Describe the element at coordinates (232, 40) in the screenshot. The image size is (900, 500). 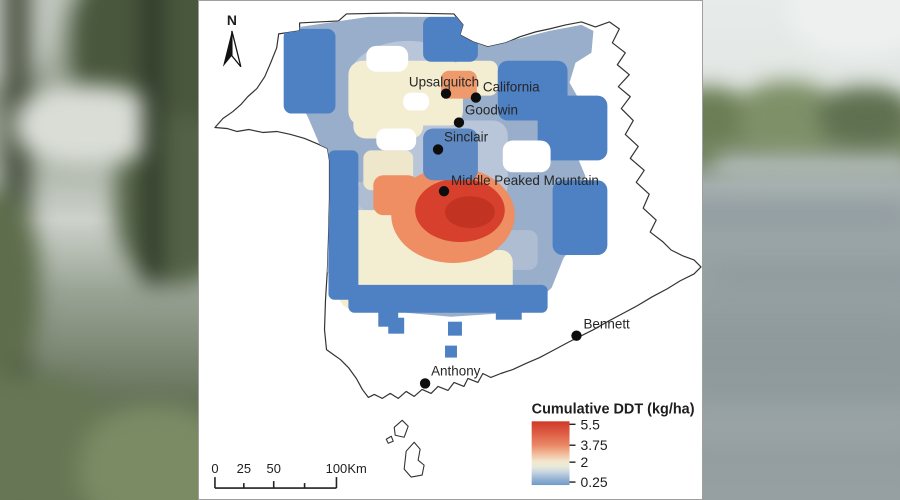
I see `north-arrow-icon: N` at that location.